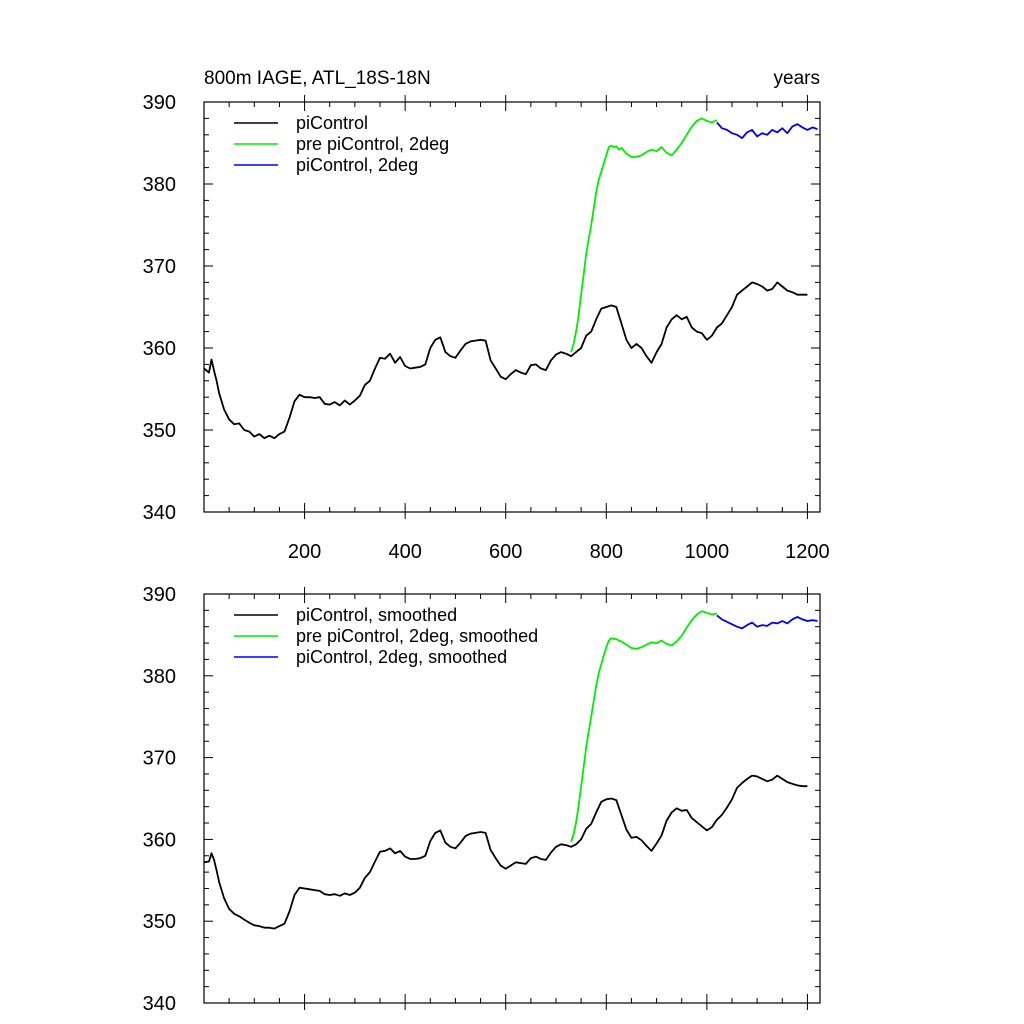 The image size is (1024, 1024). What do you see at coordinates (404, 552) in the screenshot?
I see `x-tick-label: 400` at bounding box center [404, 552].